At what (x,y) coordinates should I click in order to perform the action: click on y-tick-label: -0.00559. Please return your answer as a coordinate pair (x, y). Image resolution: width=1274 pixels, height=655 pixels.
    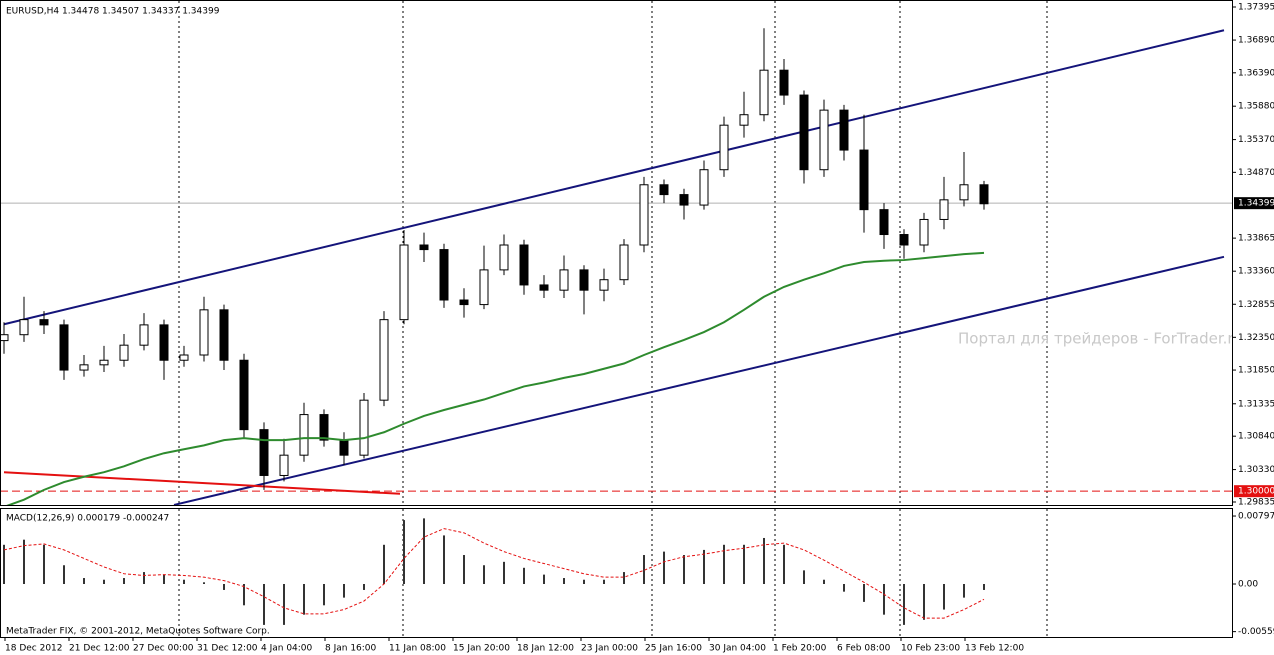
    Looking at the image, I should click on (1256, 632).